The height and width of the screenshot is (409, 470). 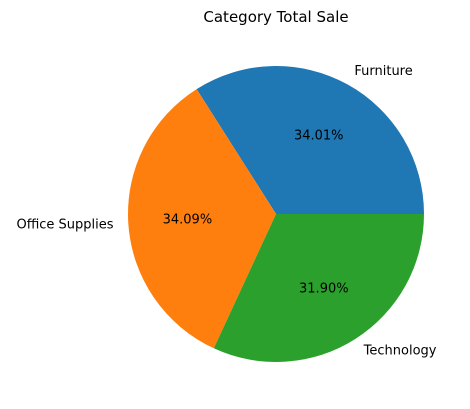 What do you see at coordinates (64, 224) in the screenshot?
I see `slice-label-office-supplies: Office Supplies` at bounding box center [64, 224].